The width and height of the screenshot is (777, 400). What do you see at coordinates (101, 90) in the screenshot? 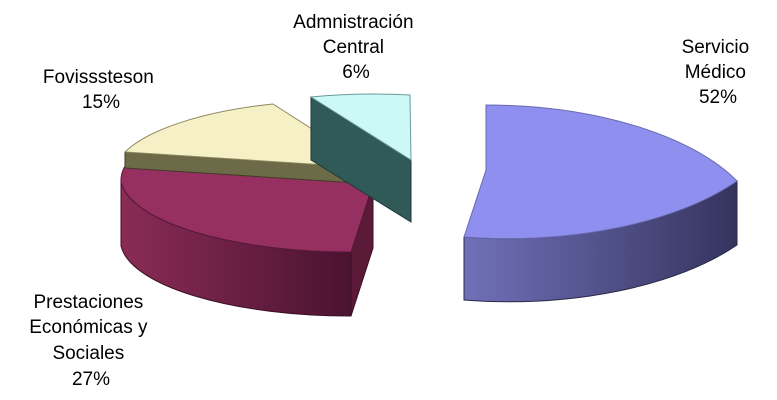
I see `label-fovissteson: Fovisssteson 15%` at bounding box center [101, 90].